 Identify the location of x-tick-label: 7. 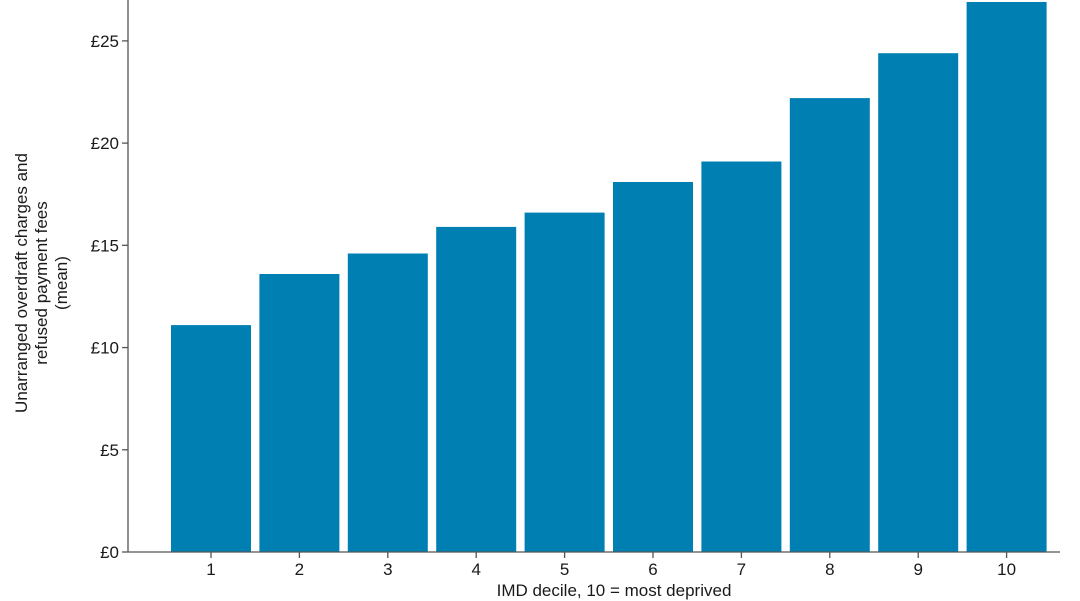
(741, 569).